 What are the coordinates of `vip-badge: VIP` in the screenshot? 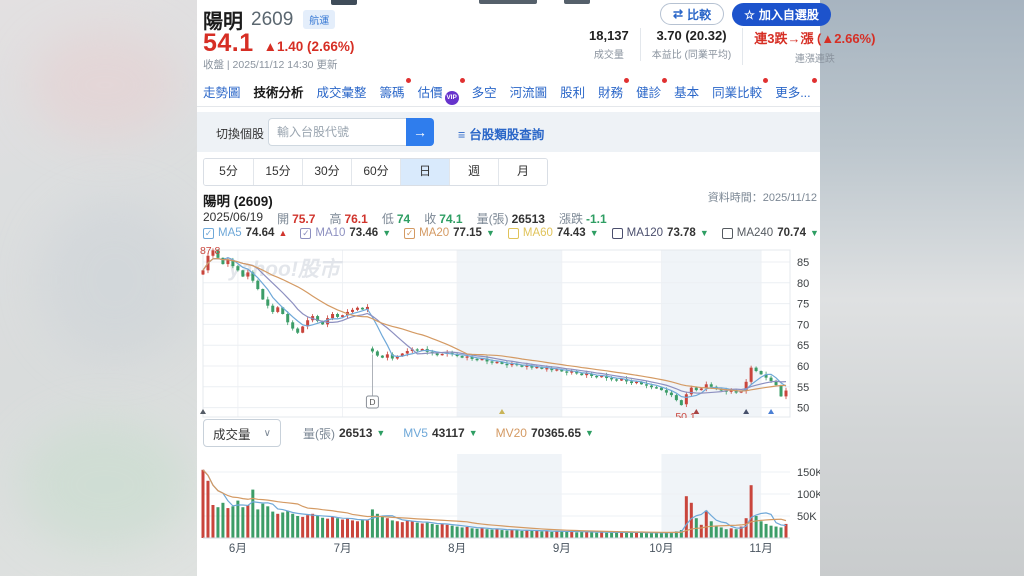 It's located at (451, 97).